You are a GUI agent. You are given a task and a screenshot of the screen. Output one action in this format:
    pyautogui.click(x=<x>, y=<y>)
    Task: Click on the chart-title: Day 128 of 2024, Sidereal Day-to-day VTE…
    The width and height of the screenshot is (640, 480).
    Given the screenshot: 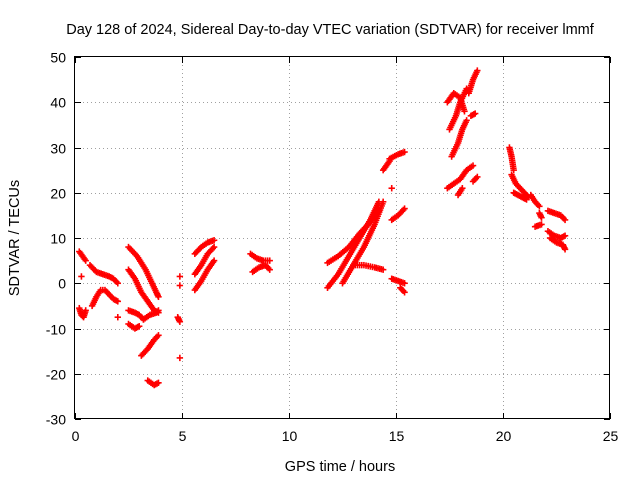 What is the action you would take?
    pyautogui.click(x=330, y=30)
    